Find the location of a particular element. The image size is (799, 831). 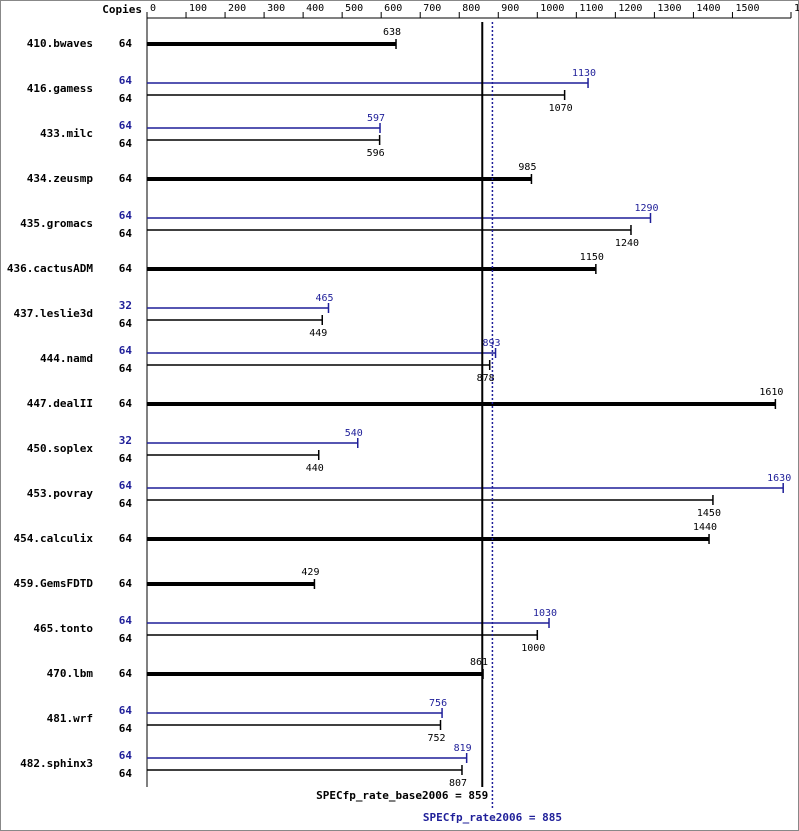

x-tick-label: 1500 is located at coordinates (747, 8).